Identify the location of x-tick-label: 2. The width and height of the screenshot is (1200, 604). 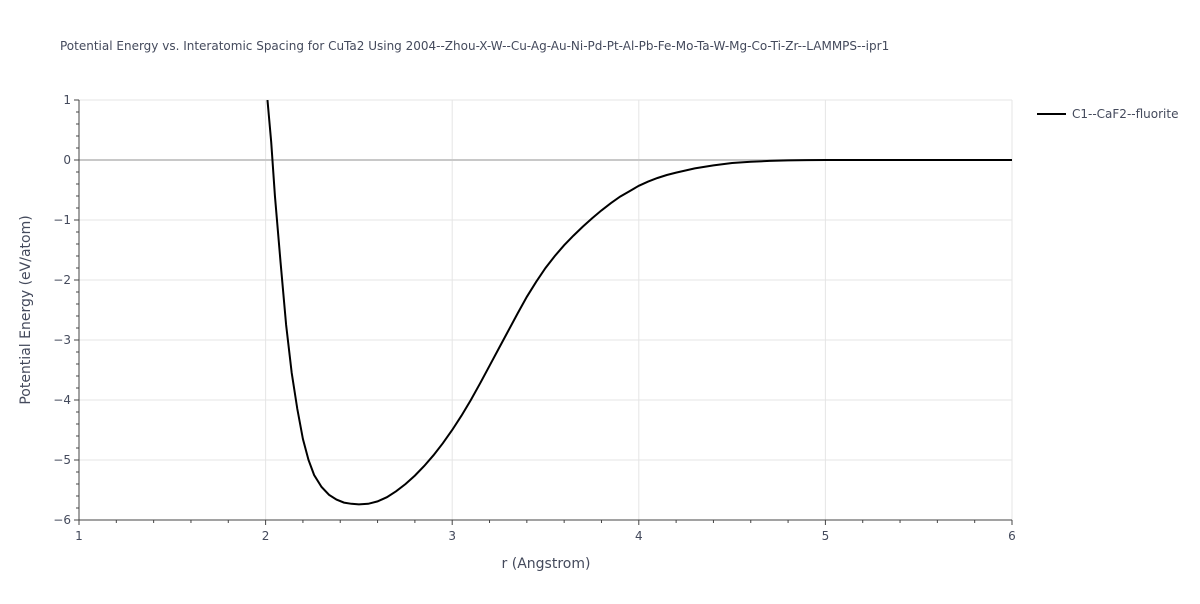
(266, 536).